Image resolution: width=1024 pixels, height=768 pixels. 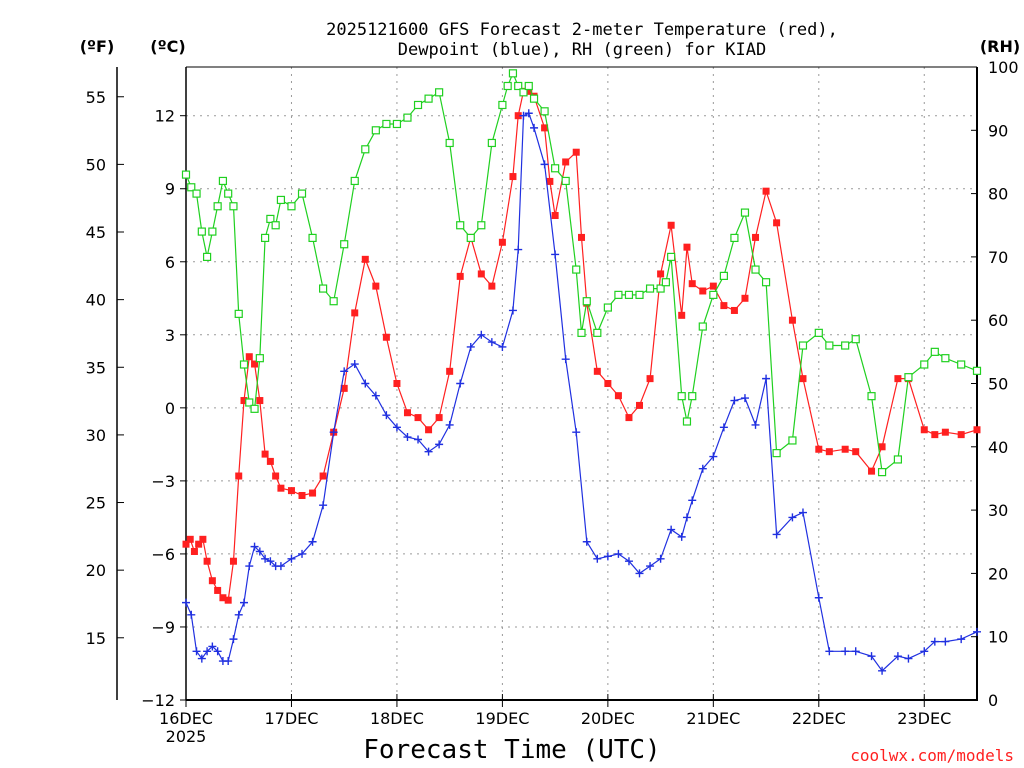 I want to click on x-tick-sublabel: 2025, so click(x=186, y=736).